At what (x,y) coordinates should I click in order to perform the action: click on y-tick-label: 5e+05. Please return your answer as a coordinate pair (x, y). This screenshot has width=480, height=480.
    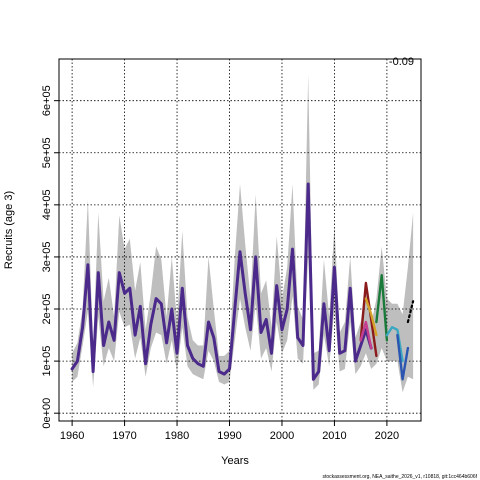
    Looking at the image, I should click on (47, 152).